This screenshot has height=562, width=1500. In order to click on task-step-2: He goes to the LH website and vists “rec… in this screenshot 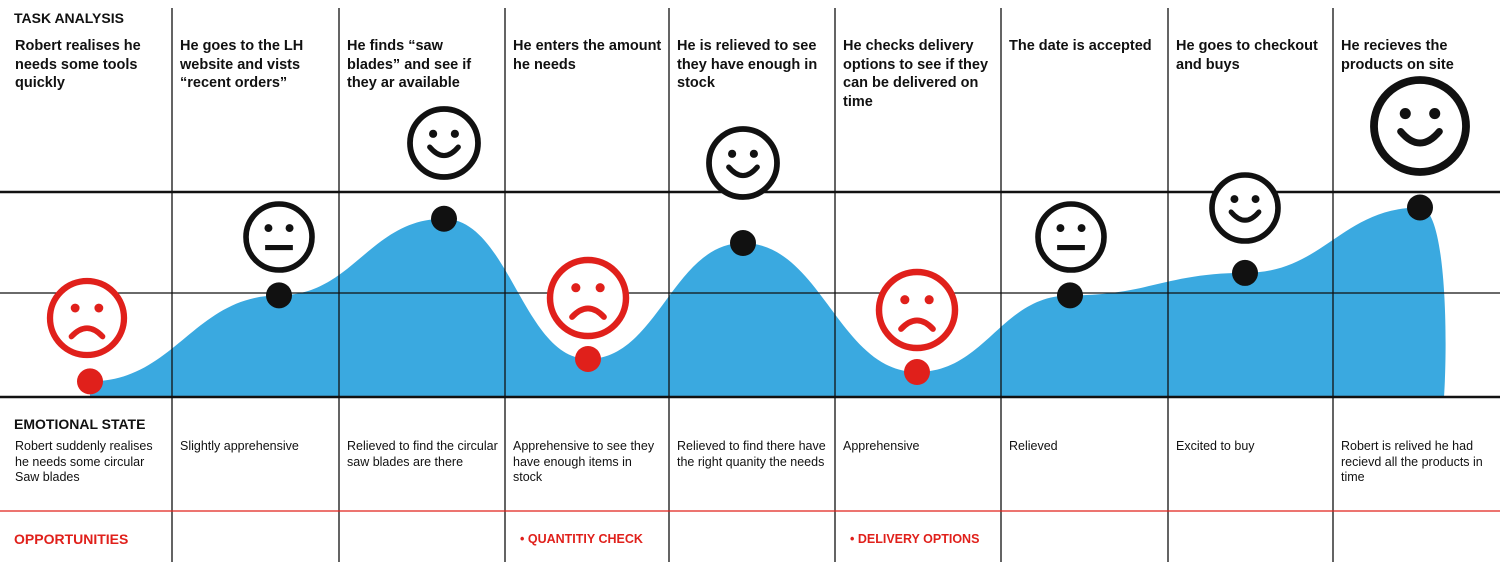, I will do `click(242, 64)`.